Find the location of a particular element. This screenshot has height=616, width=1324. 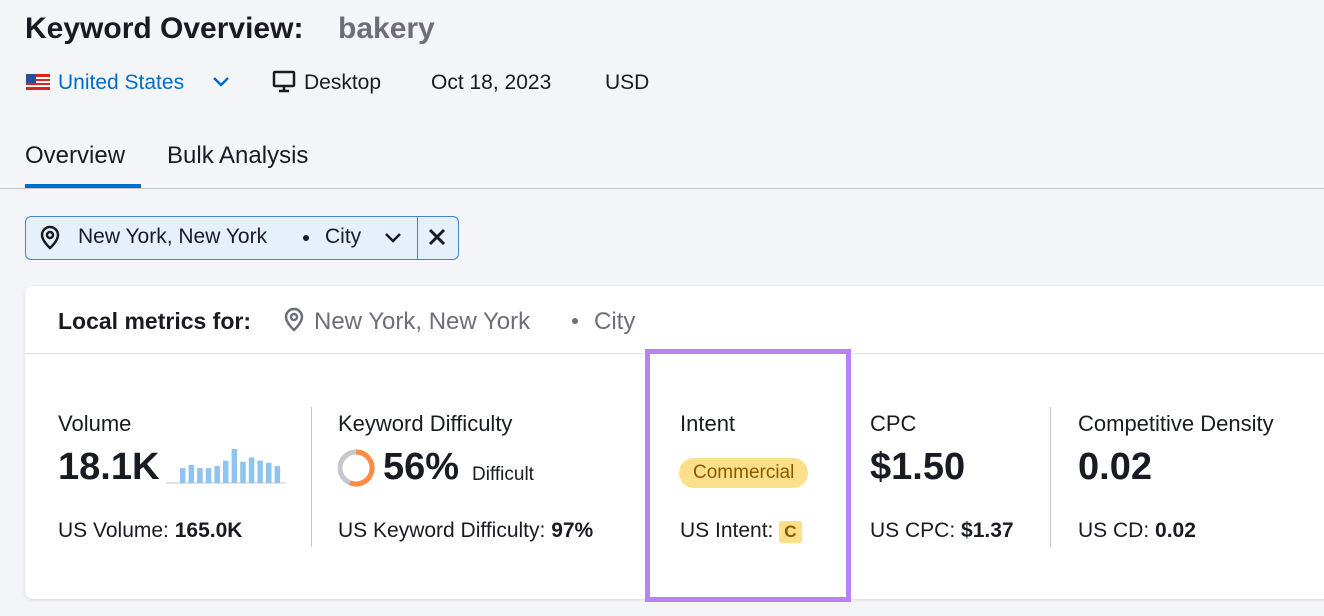

difficulty-note: Difficult is located at coordinates (503, 474).